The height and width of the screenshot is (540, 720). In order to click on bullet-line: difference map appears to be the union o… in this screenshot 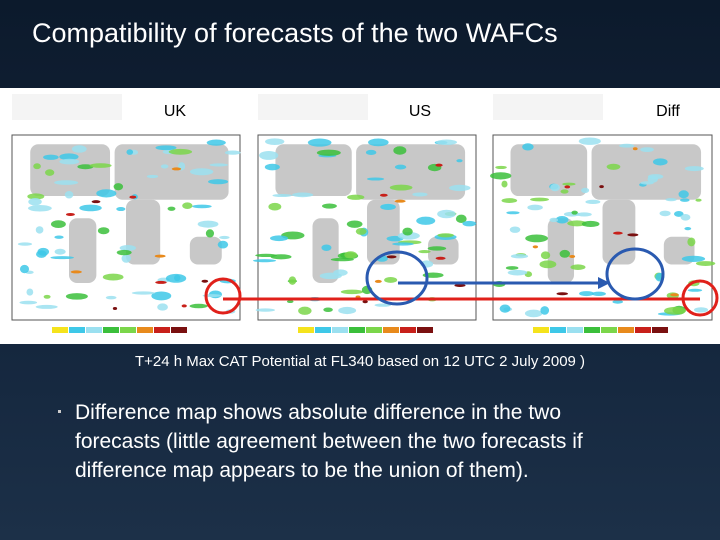, I will do `click(302, 470)`.